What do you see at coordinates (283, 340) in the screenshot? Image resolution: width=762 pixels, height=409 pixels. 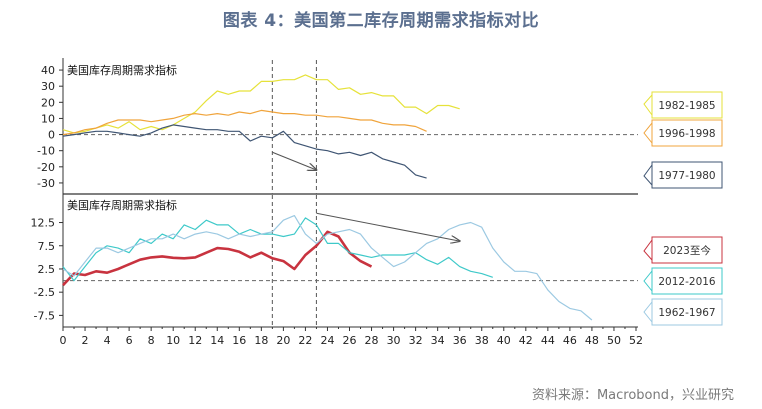 I see `x-tick-label: 20` at bounding box center [283, 340].